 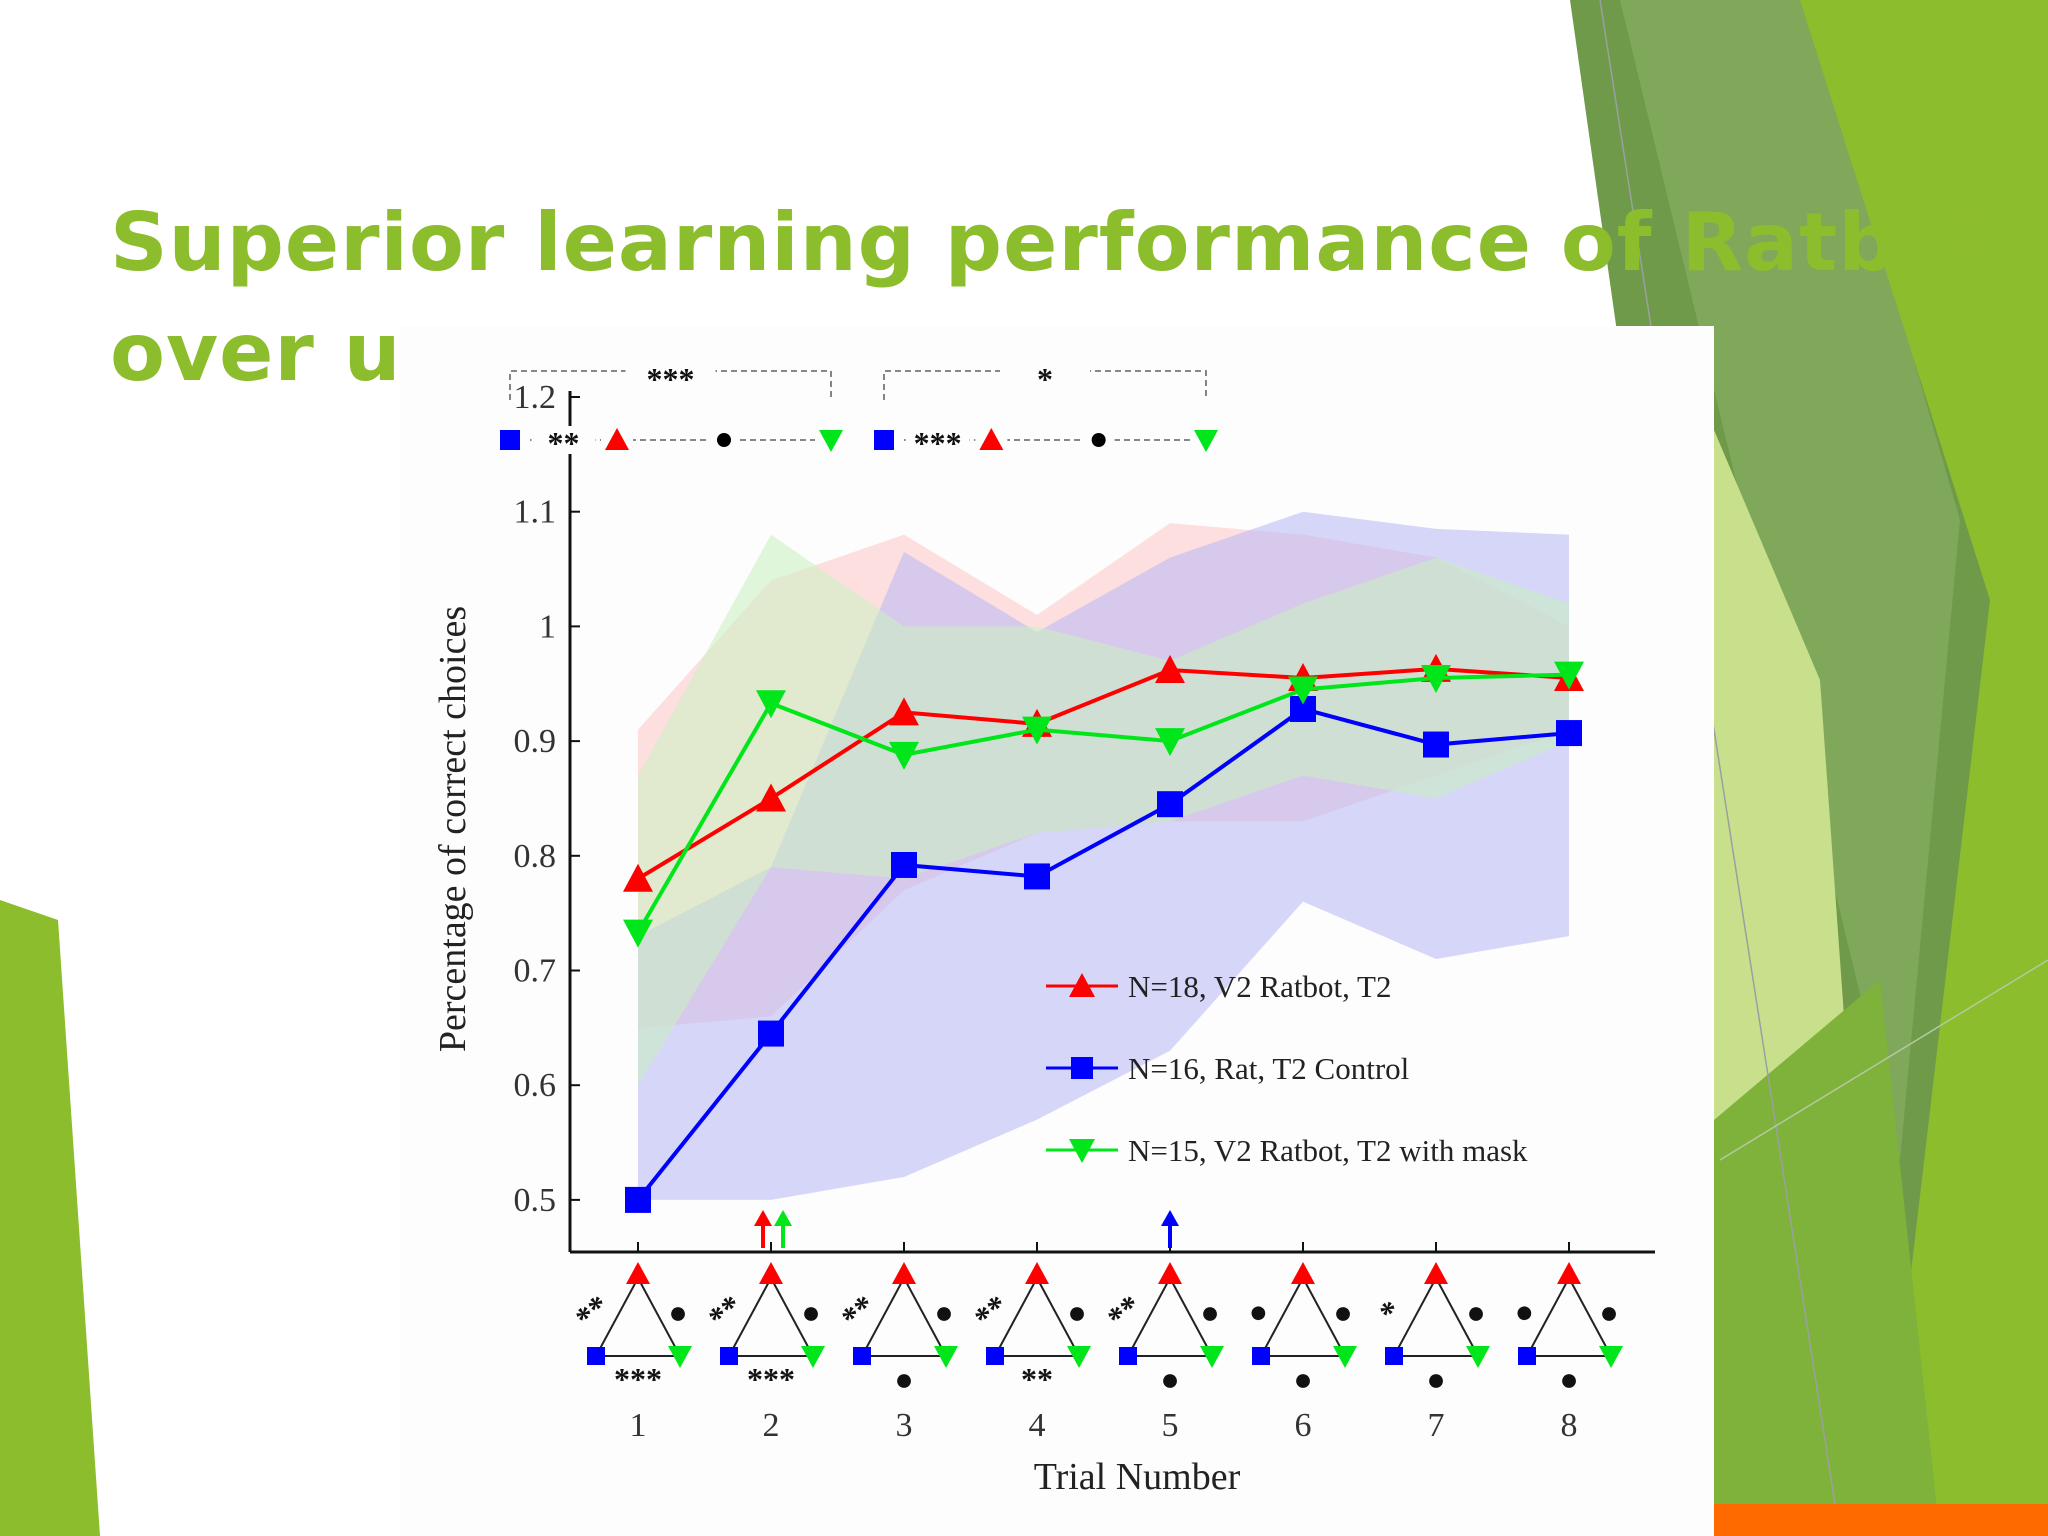 I want to click on y-tick-label: 0.5, so click(x=535, y=1200).